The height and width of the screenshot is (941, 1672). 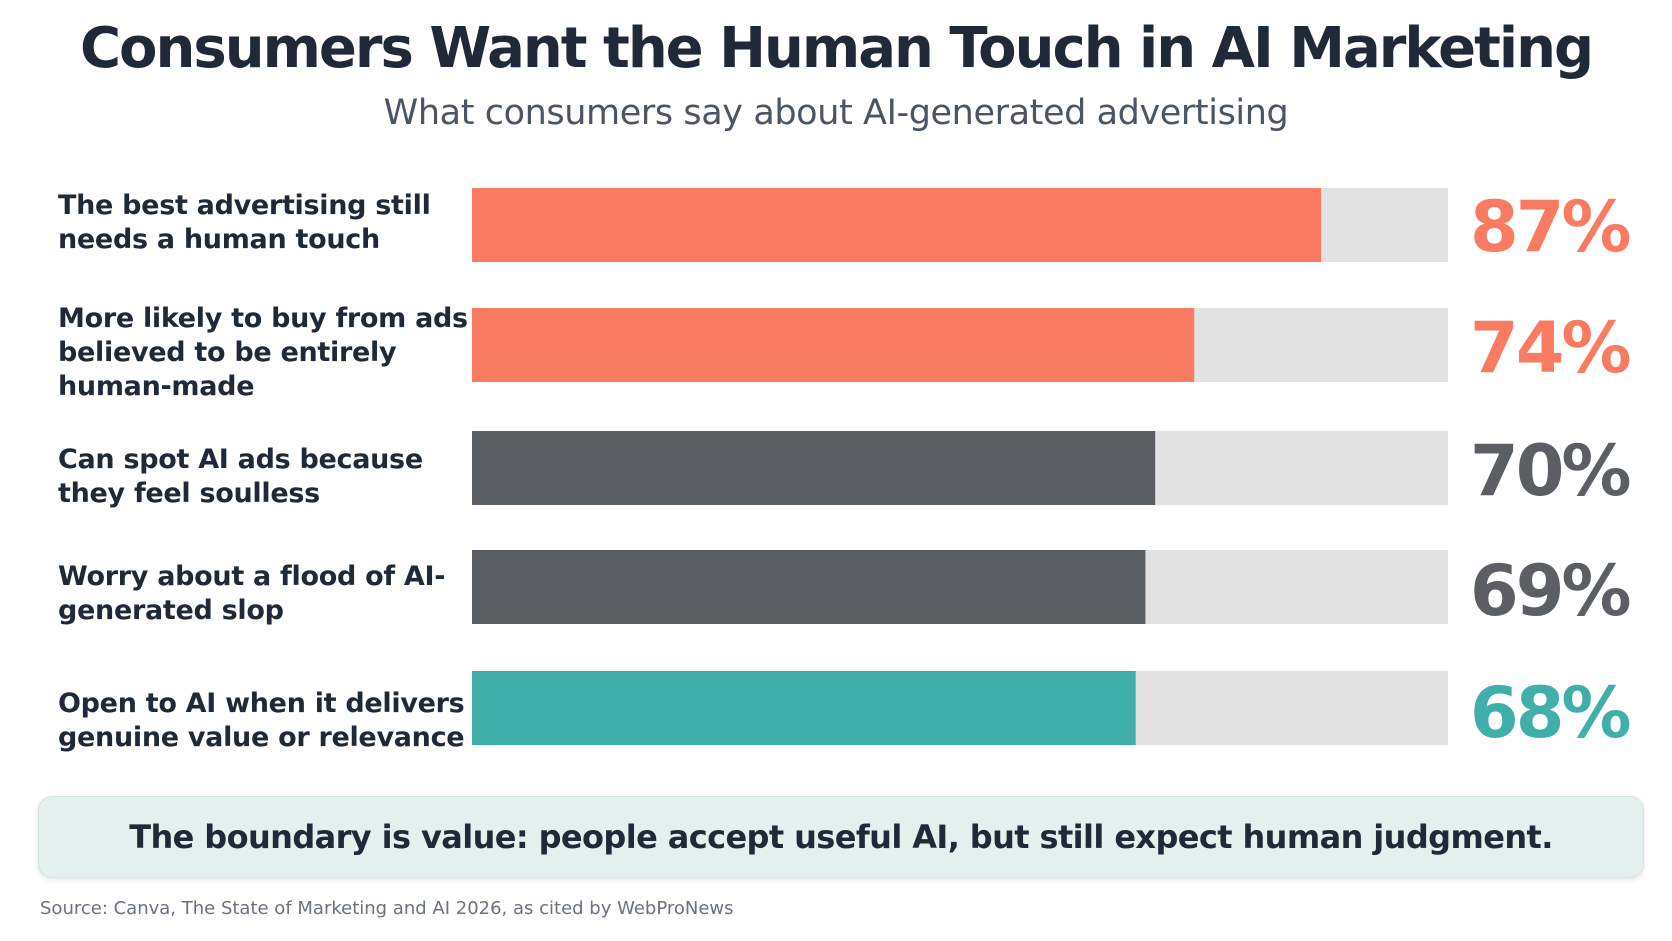 What do you see at coordinates (833, 345) in the screenshot?
I see `bar-buy-human-made-ads` at bounding box center [833, 345].